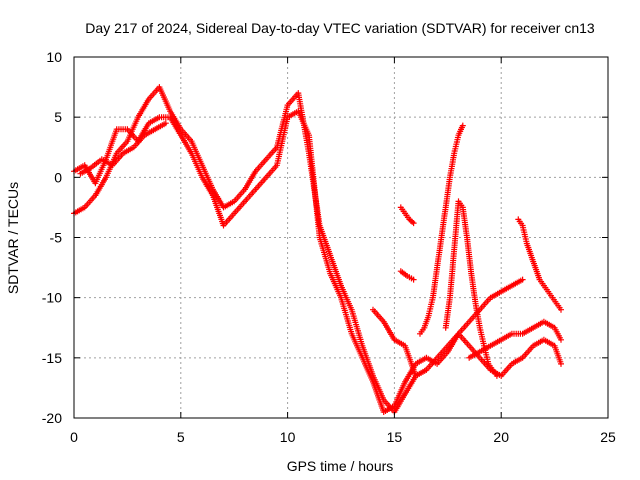 The height and width of the screenshot is (480, 640). I want to click on x-tick-label: 20, so click(501, 437).